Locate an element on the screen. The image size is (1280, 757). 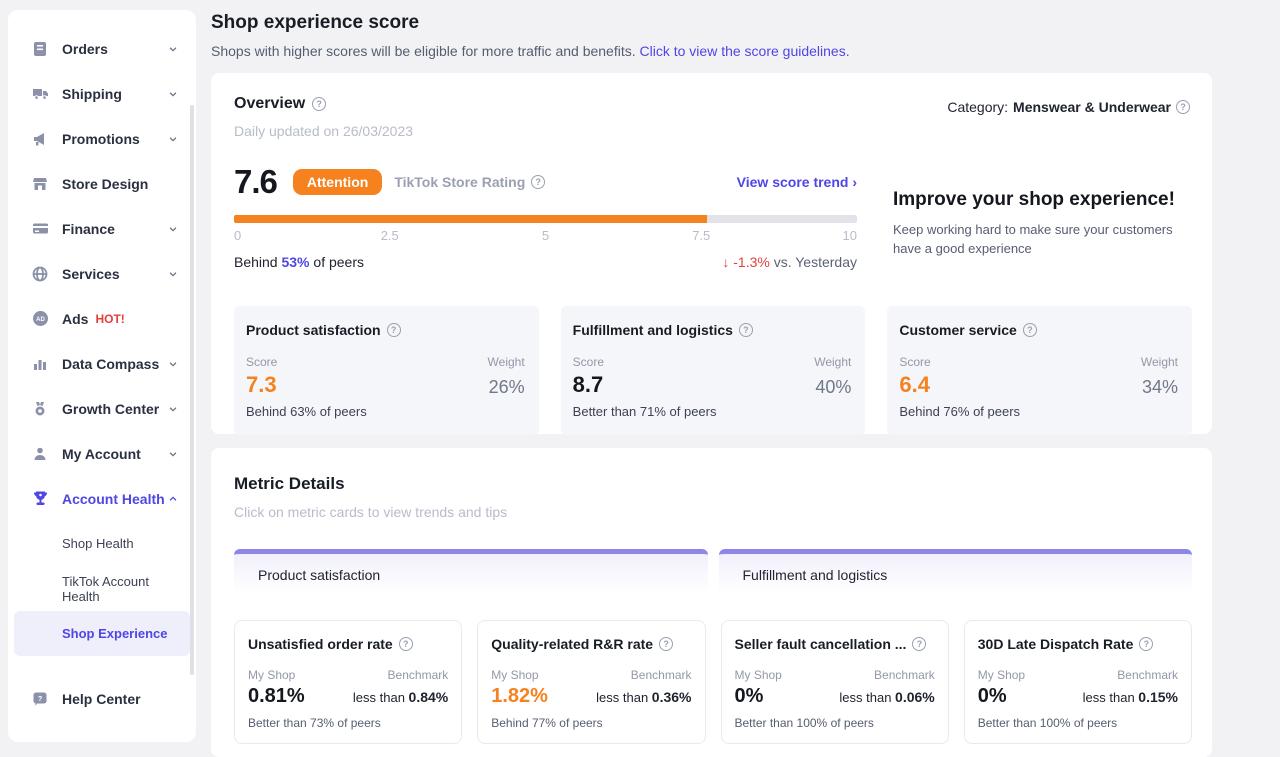
subscore-value: 8.7 is located at coordinates (588, 384).